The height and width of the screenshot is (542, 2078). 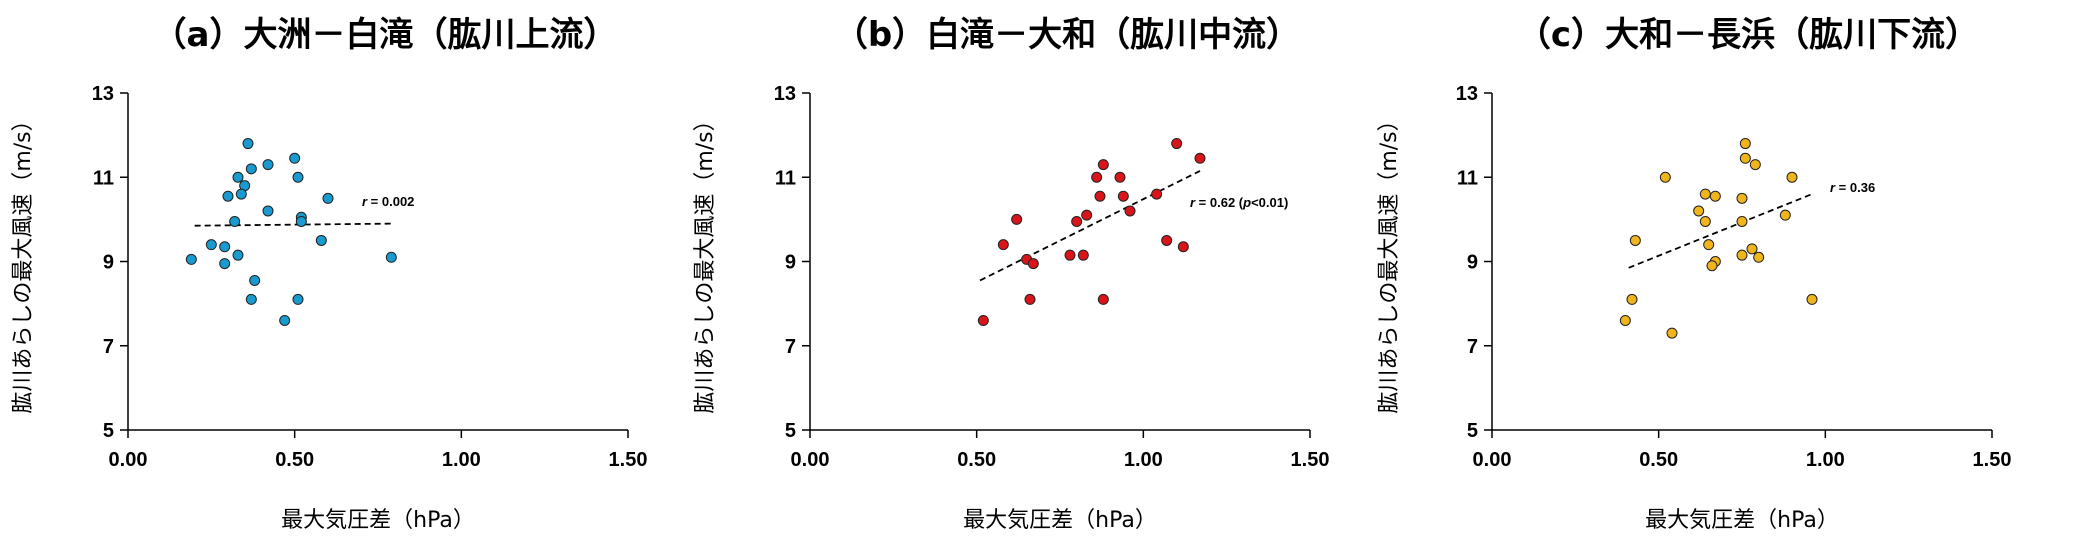 I want to click on correlation-annotation: r = 0.62 (p<0.01), so click(x=1239, y=202).